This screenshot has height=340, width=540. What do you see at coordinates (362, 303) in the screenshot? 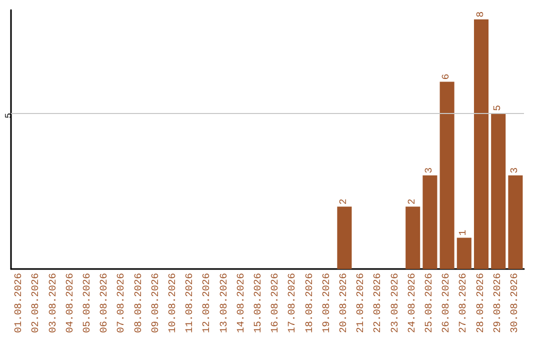
I see `x-tick-label: 21.08.2026` at bounding box center [362, 303].